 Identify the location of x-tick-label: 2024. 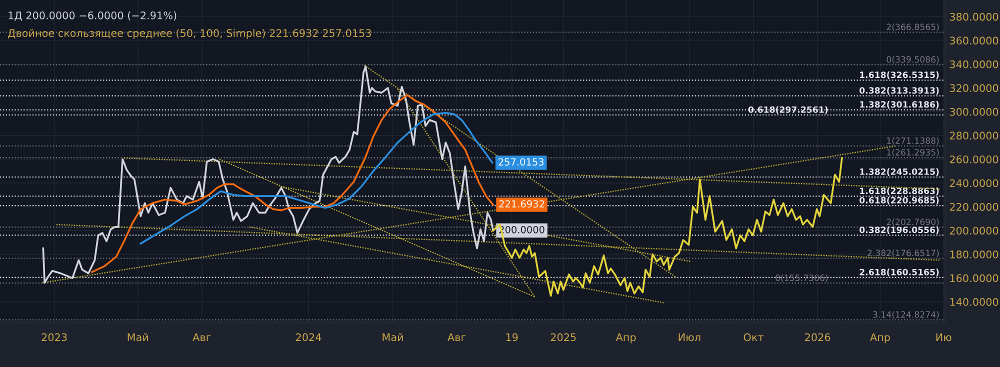
(309, 337).